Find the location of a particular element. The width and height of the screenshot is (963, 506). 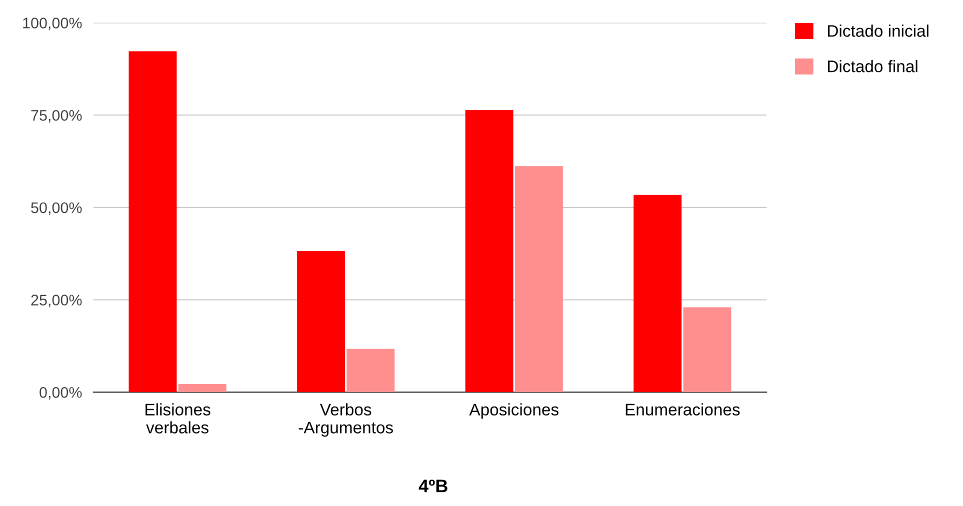

legend-label: Dictado final is located at coordinates (873, 66).